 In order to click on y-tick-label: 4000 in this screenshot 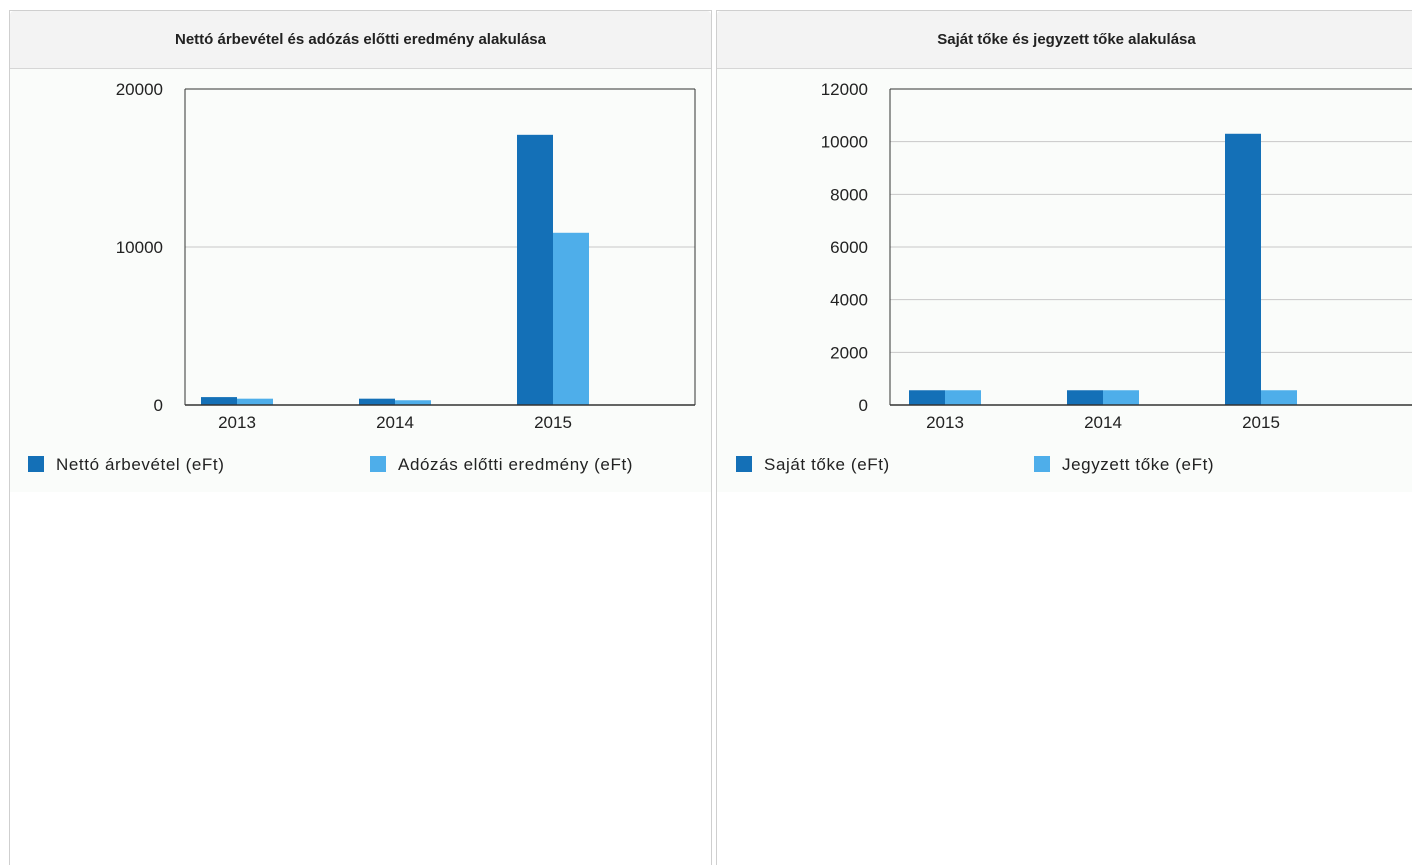, I will do `click(849, 300)`.